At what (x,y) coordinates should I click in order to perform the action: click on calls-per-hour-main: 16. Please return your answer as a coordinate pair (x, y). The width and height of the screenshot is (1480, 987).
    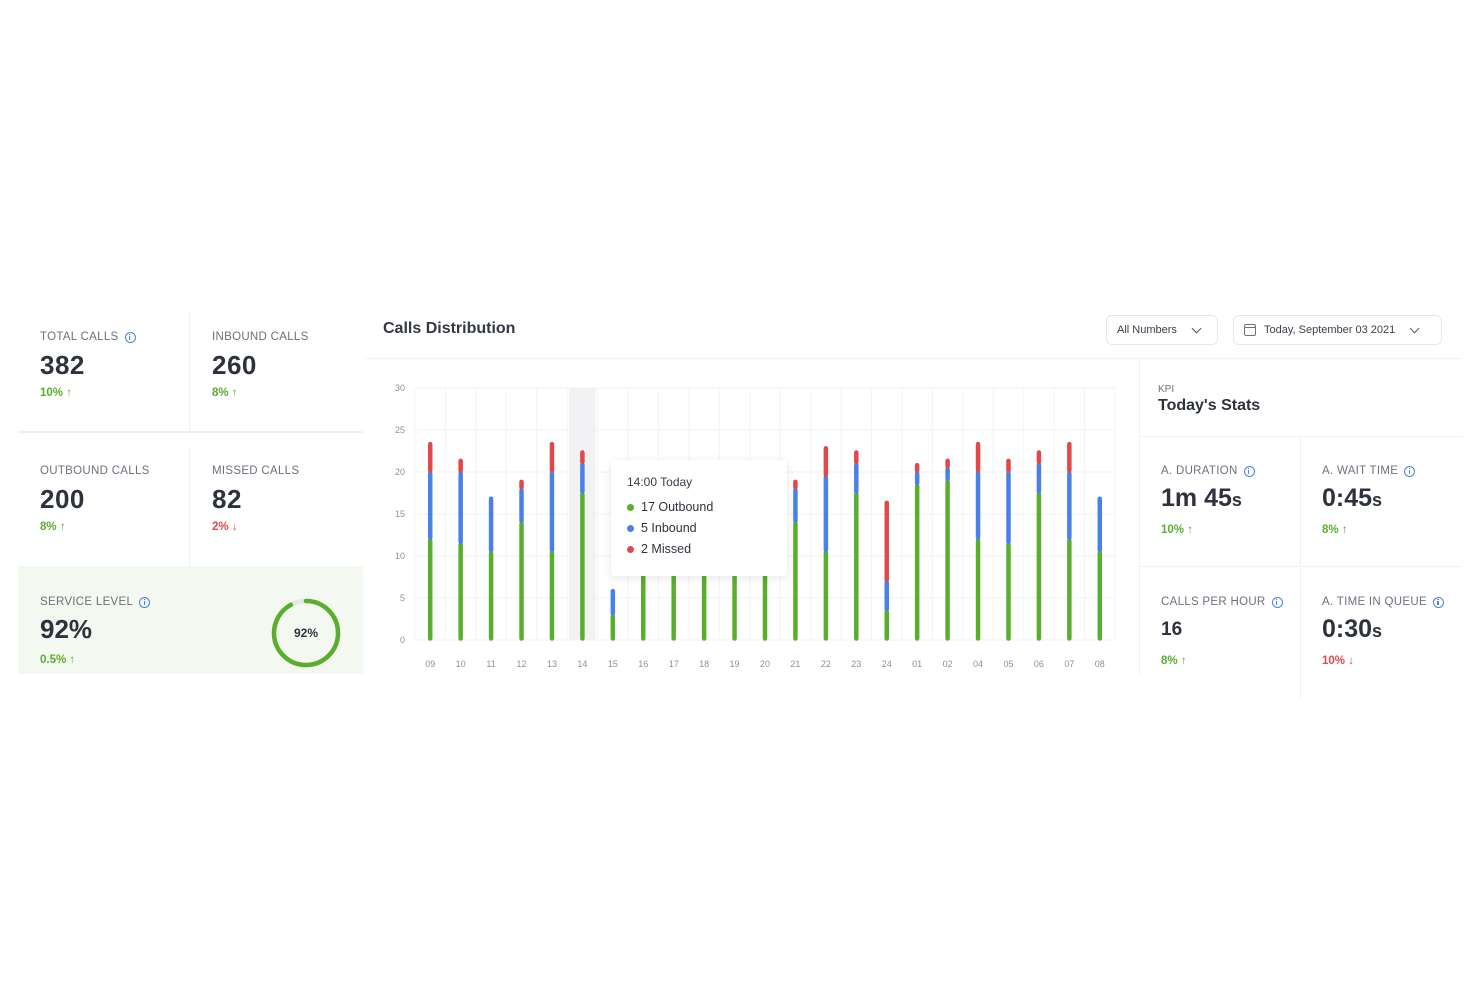
    Looking at the image, I should click on (1172, 629).